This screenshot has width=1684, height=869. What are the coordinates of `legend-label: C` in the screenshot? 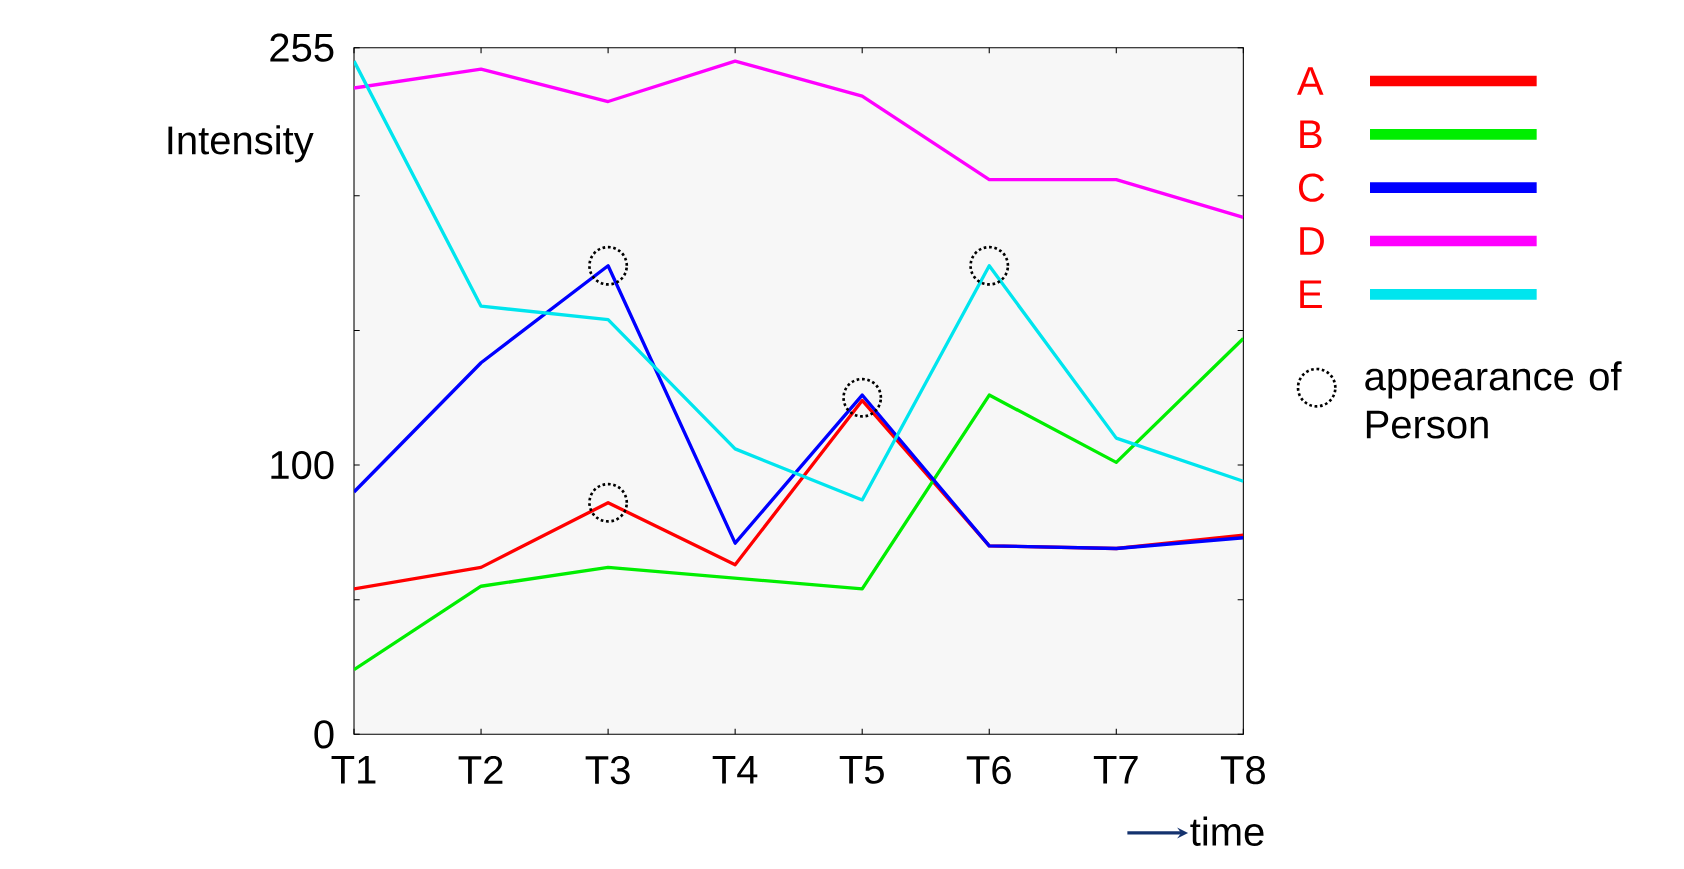 It's located at (1311, 187).